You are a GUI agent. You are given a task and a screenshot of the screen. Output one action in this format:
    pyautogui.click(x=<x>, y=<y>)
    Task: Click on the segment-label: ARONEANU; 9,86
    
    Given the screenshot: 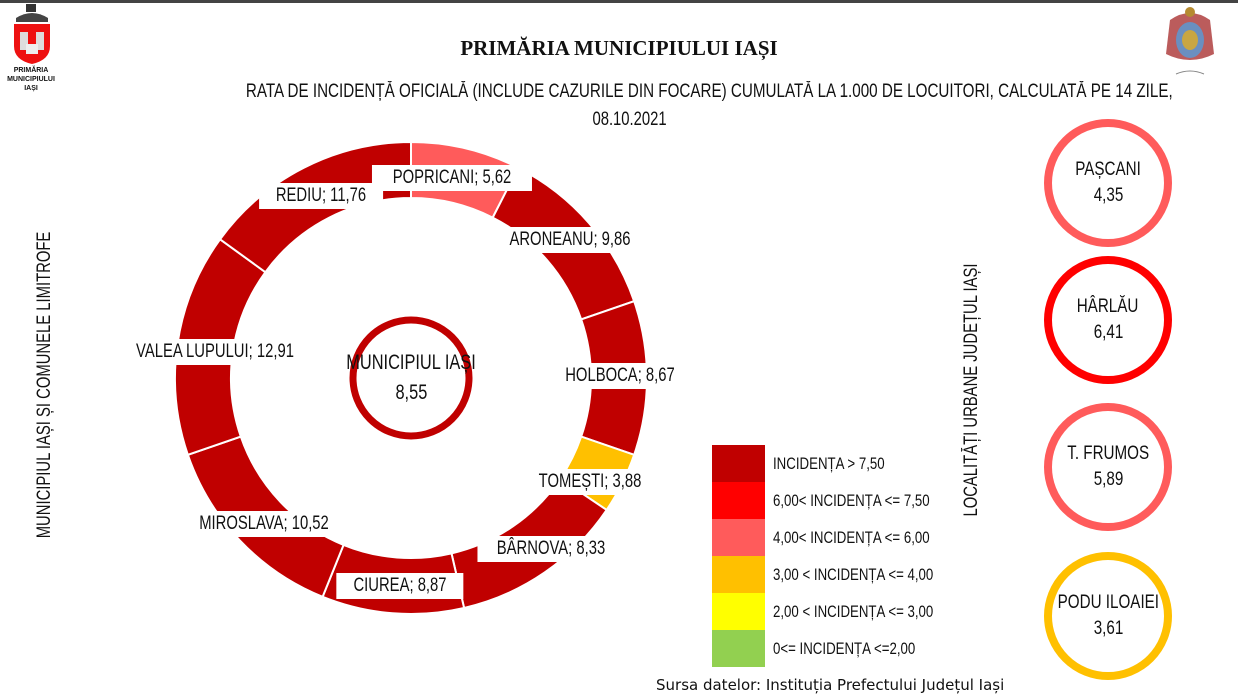 What is the action you would take?
    pyautogui.click(x=570, y=240)
    